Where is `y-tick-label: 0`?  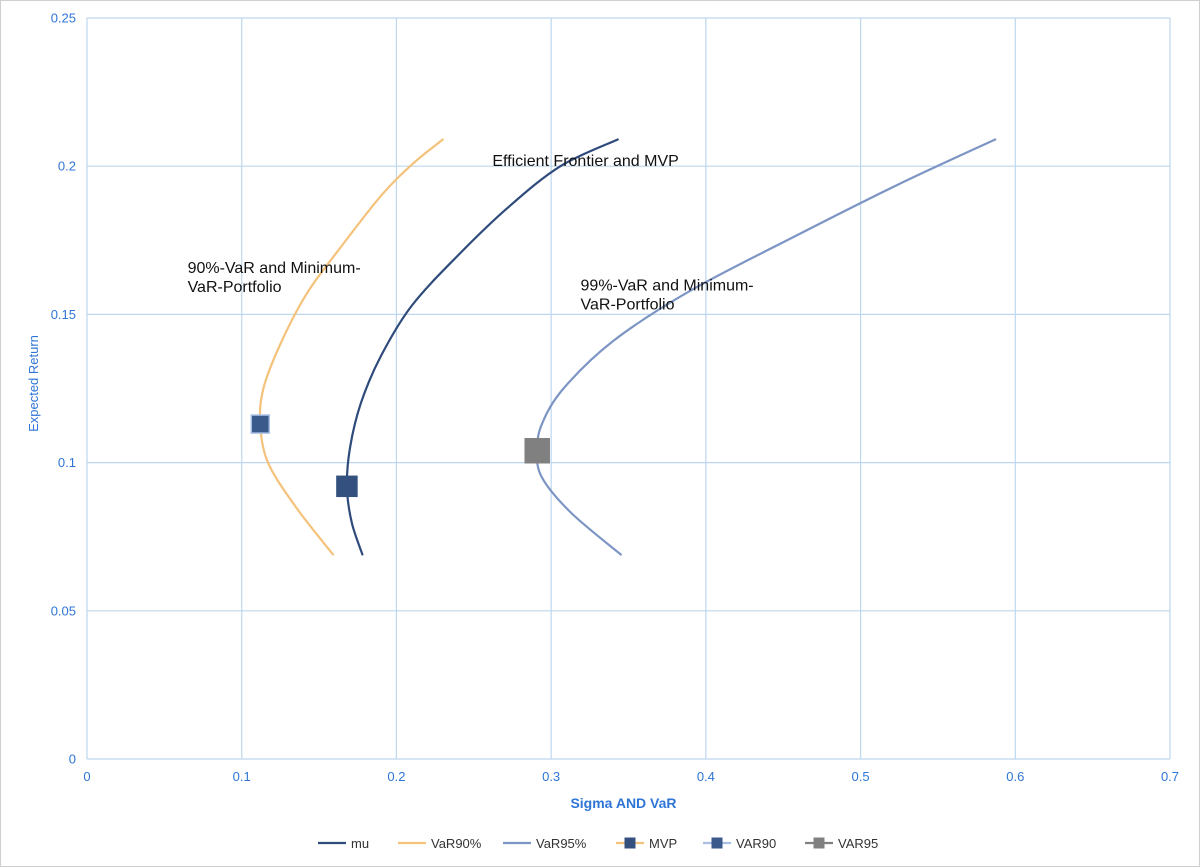
y-tick-label: 0 is located at coordinates (72, 759).